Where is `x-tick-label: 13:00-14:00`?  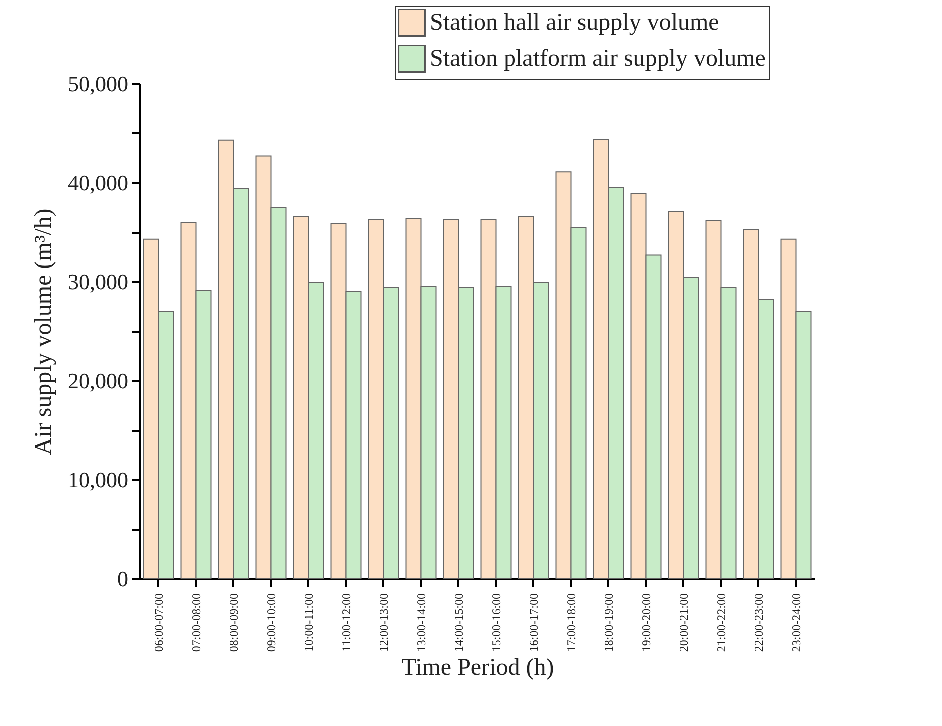 x-tick-label: 13:00-14:00 is located at coordinates (421, 623).